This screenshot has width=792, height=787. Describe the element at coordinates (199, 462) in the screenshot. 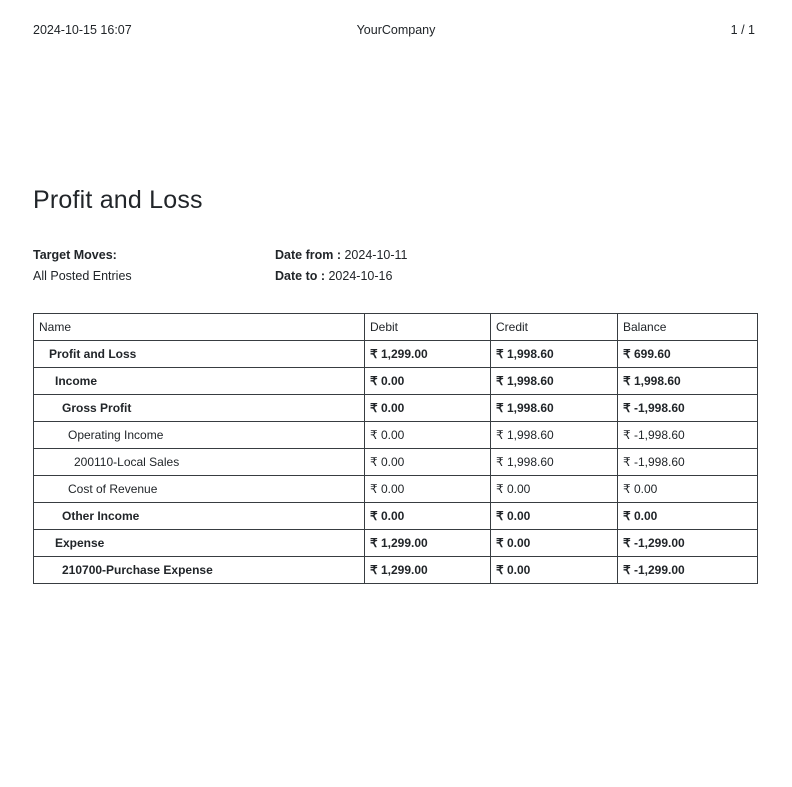

I see `cell-name: 200110-Local Sales` at that location.